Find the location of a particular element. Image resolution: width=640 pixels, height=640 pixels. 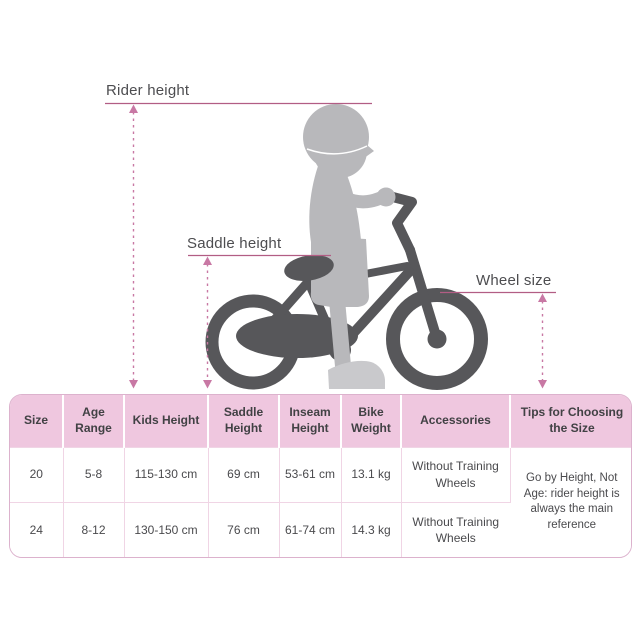

cell-bike-weight: 14.3 kg is located at coordinates (371, 529).